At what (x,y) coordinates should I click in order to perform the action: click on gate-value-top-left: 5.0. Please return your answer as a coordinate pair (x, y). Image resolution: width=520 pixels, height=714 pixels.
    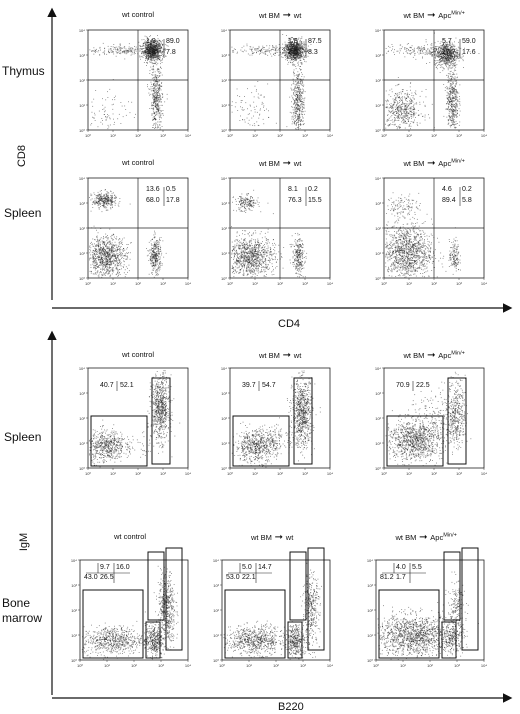
    Looking at the image, I should click on (247, 567).